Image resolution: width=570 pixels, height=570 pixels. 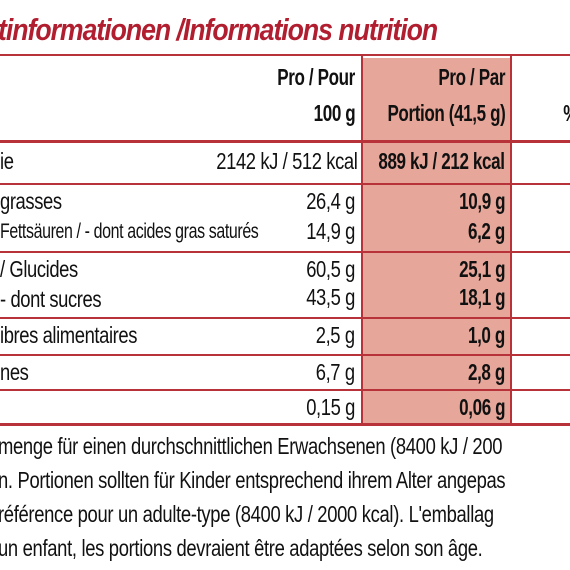 I want to click on cell-saturated-per100: 14,9 g, so click(x=330, y=231).